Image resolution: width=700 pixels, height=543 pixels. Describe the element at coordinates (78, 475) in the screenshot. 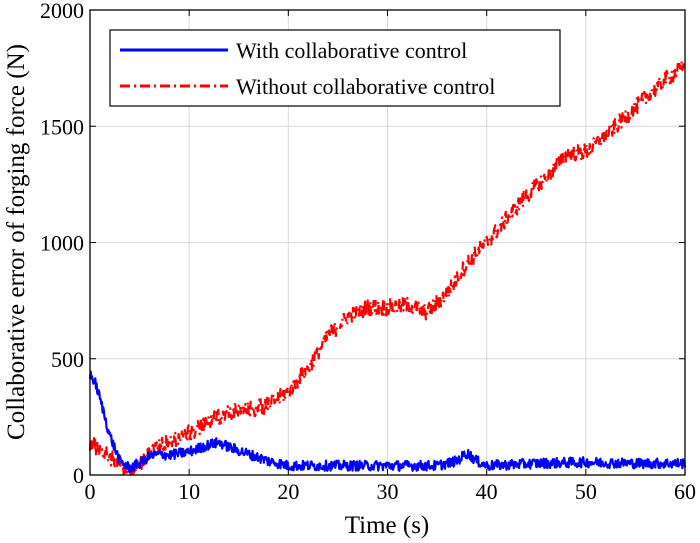

I see `y-tick-label: 0` at that location.